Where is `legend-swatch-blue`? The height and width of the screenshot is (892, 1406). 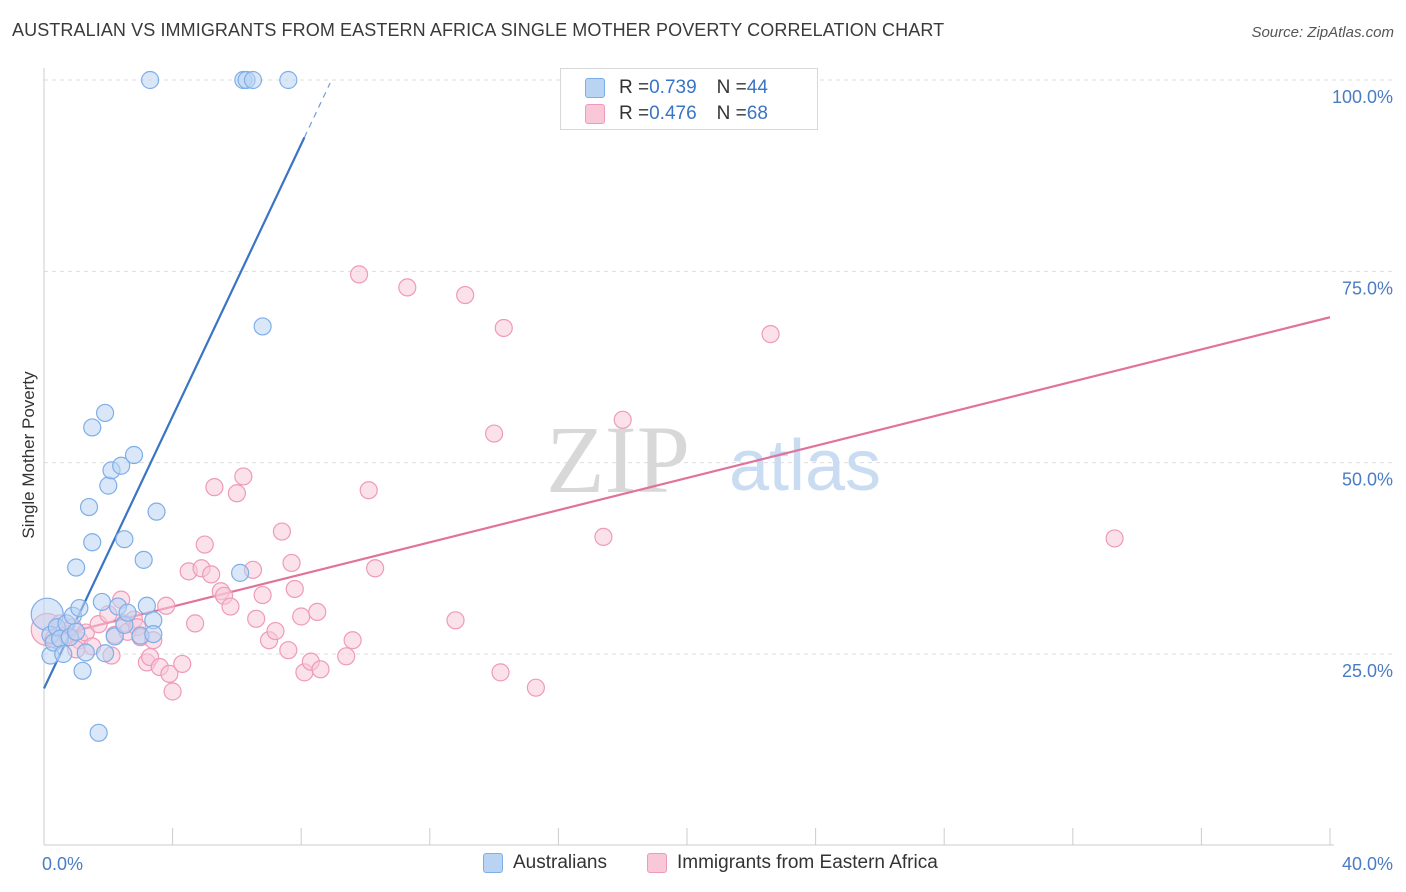
legend-swatch-blue is located at coordinates (493, 863).